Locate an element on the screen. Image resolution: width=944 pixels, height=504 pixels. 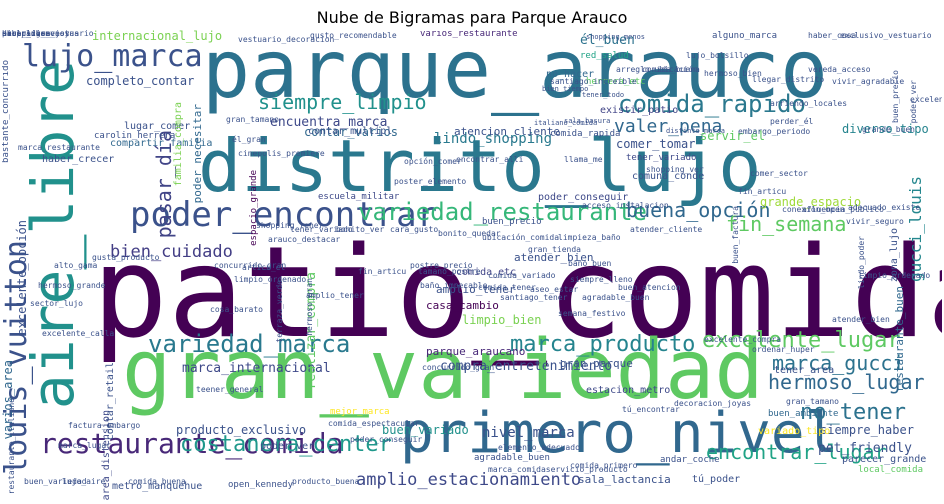
cloud-word: fin_articu is located at coordinates (382, 271).